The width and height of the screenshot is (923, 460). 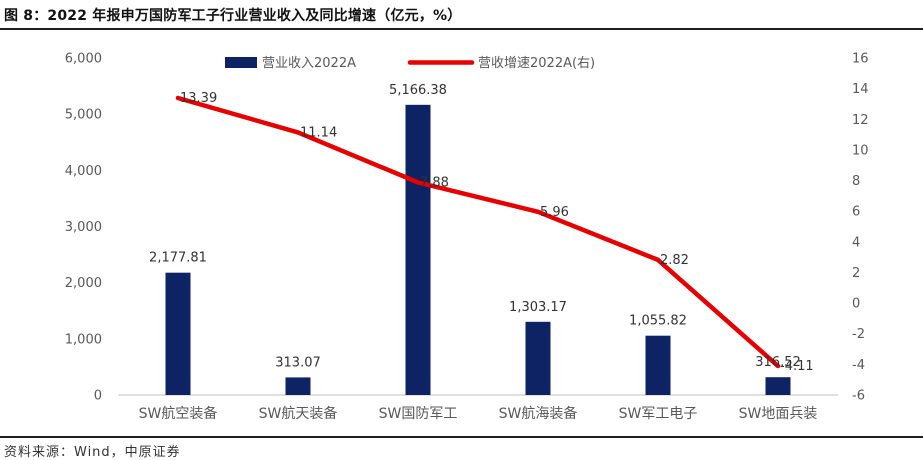 I want to click on y-right-tick-label: 16, so click(x=860, y=59).